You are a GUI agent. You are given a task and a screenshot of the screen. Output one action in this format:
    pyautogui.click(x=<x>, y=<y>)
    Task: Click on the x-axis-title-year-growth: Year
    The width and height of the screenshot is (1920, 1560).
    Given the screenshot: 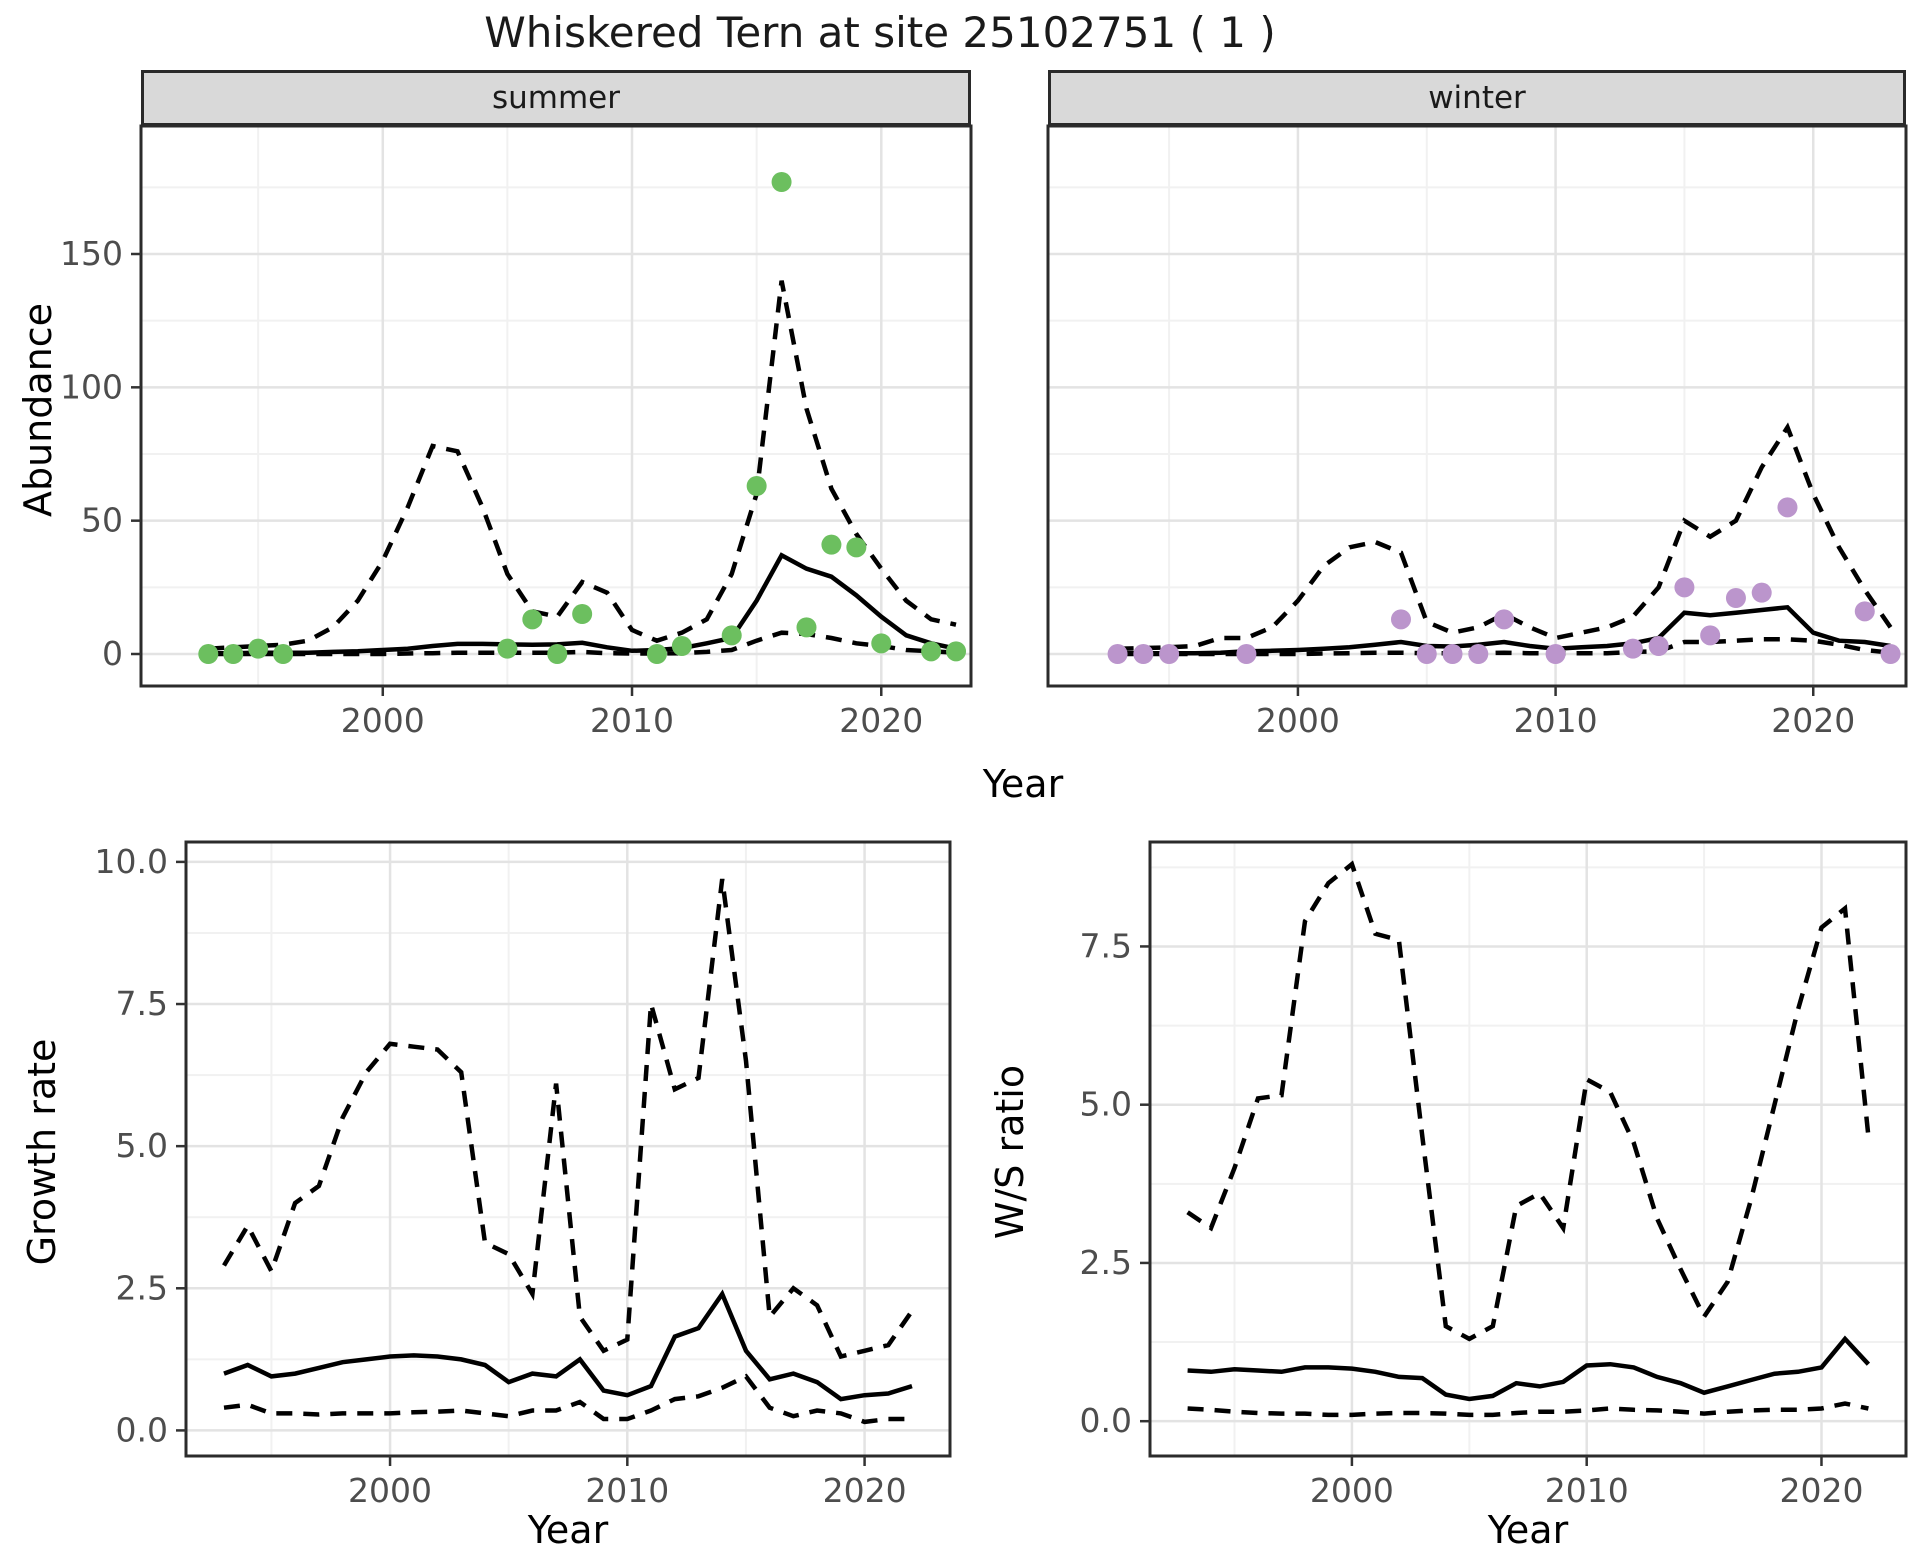 What is the action you would take?
    pyautogui.click(x=568, y=1530)
    